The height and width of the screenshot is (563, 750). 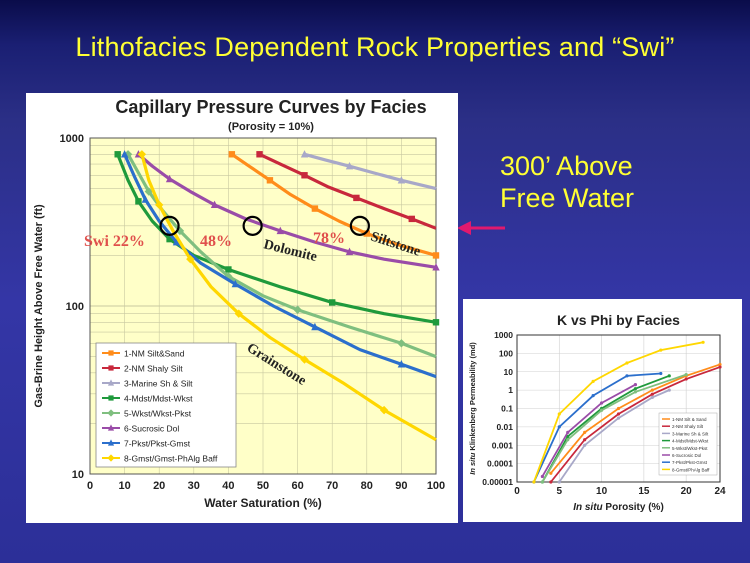 I want to click on series-line, so click(x=618, y=412).